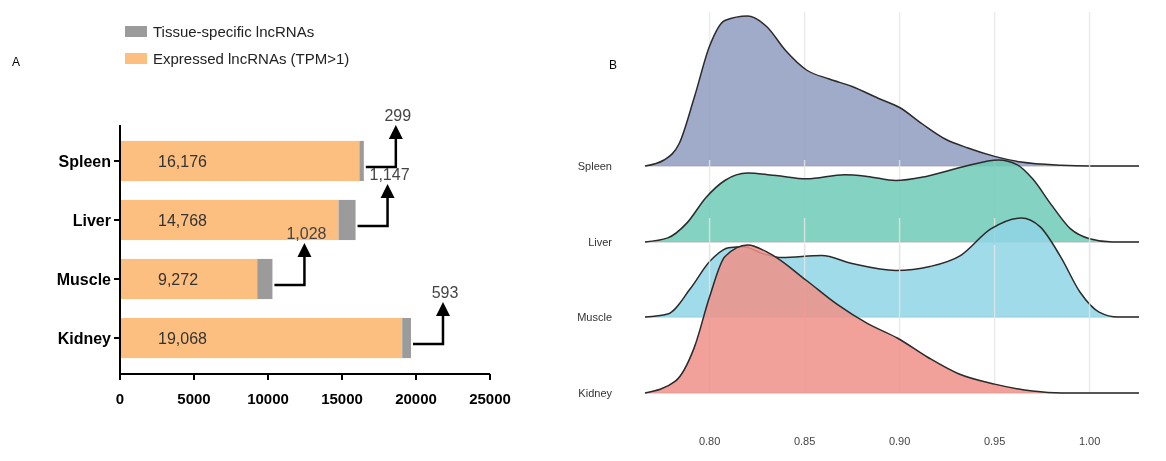  What do you see at coordinates (234, 31) in the screenshot?
I see `legend-label: Tissue-specific lncRNAs` at bounding box center [234, 31].